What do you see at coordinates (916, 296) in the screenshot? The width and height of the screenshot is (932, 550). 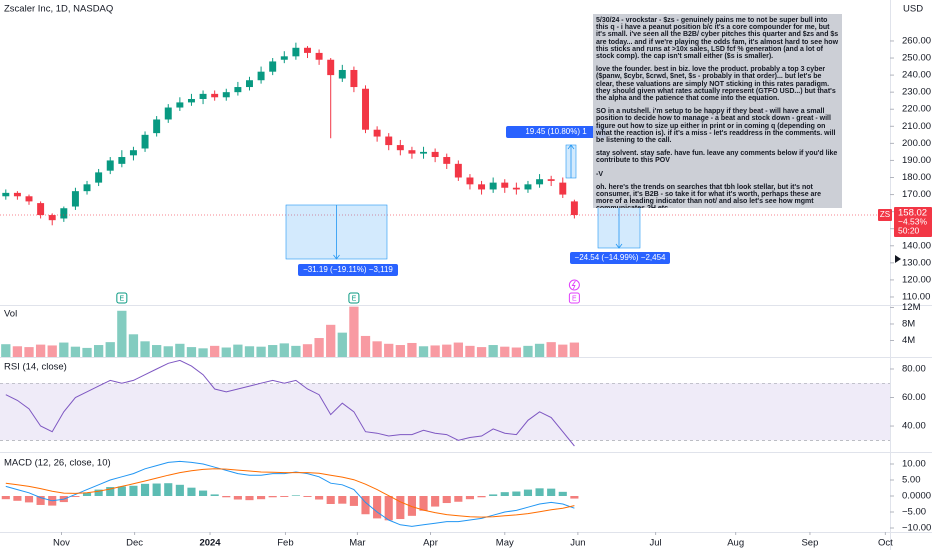 I see `y-tick-label: 110.00` at bounding box center [916, 296].